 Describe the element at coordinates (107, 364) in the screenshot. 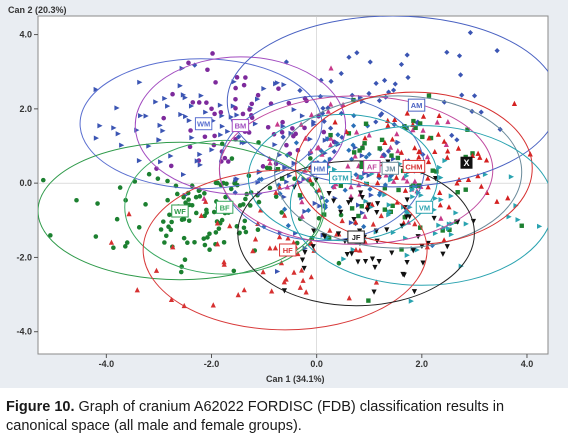

I see `x-tick-label: -4.0` at that location.